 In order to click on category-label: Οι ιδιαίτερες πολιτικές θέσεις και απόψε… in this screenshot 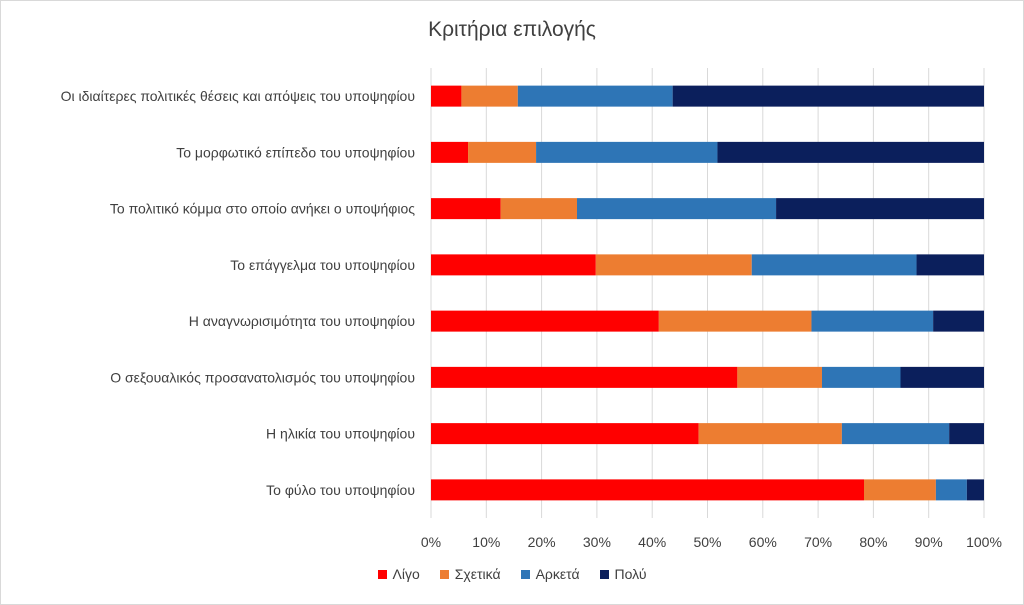, I will do `click(238, 96)`.